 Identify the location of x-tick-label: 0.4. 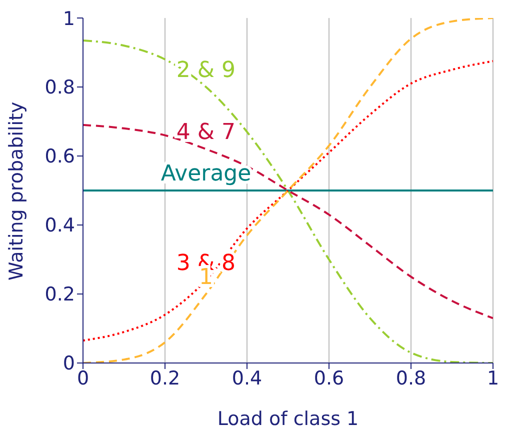
(247, 378).